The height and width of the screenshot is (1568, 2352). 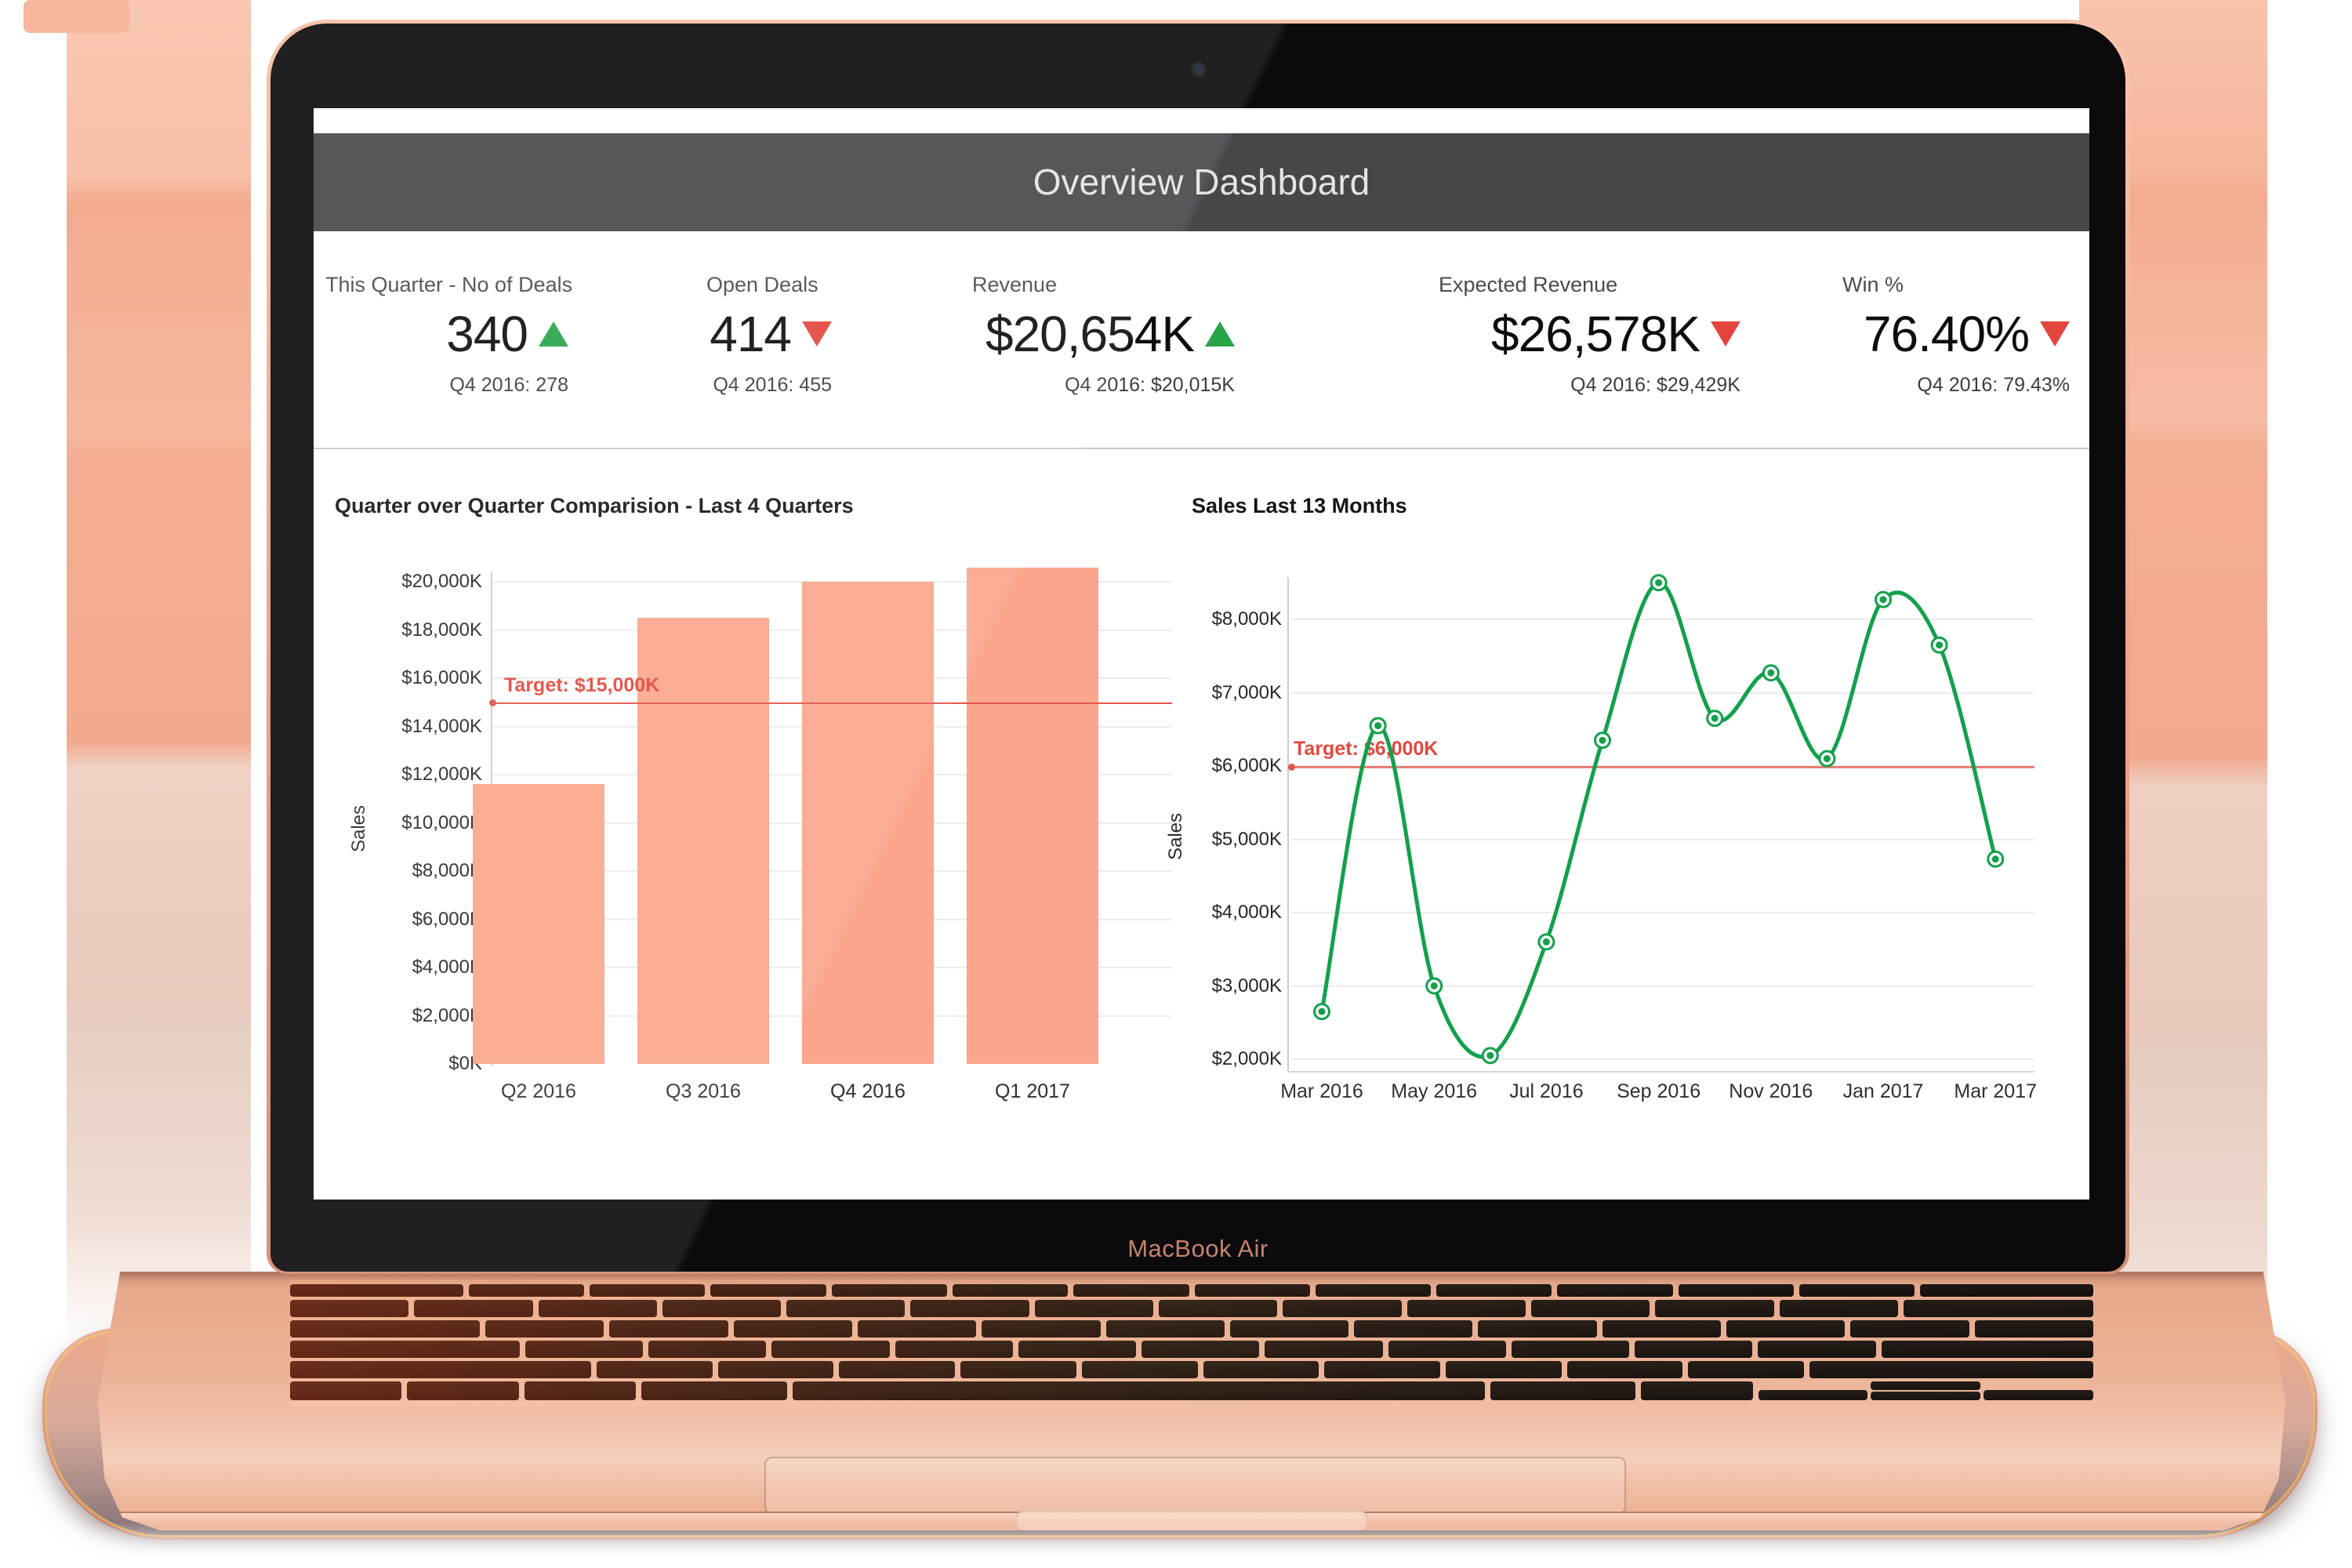 What do you see at coordinates (1321, 1012) in the screenshot?
I see `line-point-Mar 2016` at bounding box center [1321, 1012].